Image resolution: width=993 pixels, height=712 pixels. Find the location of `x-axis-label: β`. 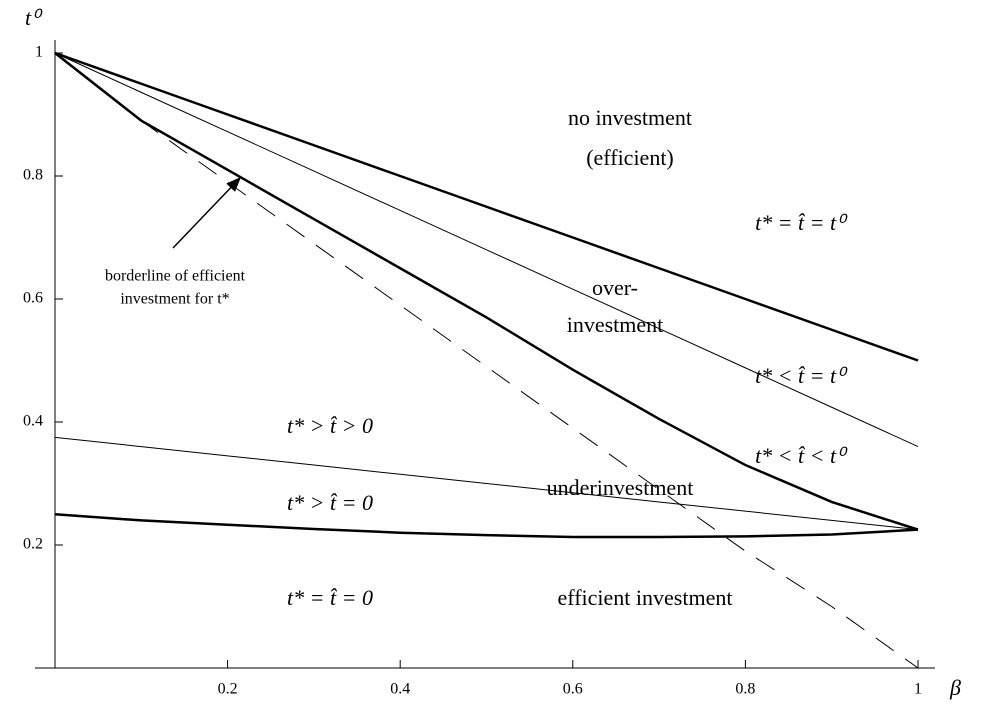

x-axis-label: β is located at coordinates (955, 687).